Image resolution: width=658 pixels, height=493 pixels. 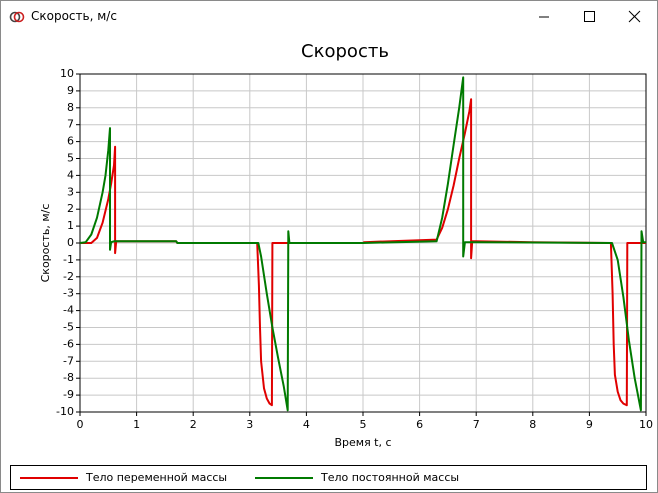 I want to click on y-tick-label: -5, so click(x=68, y=327).